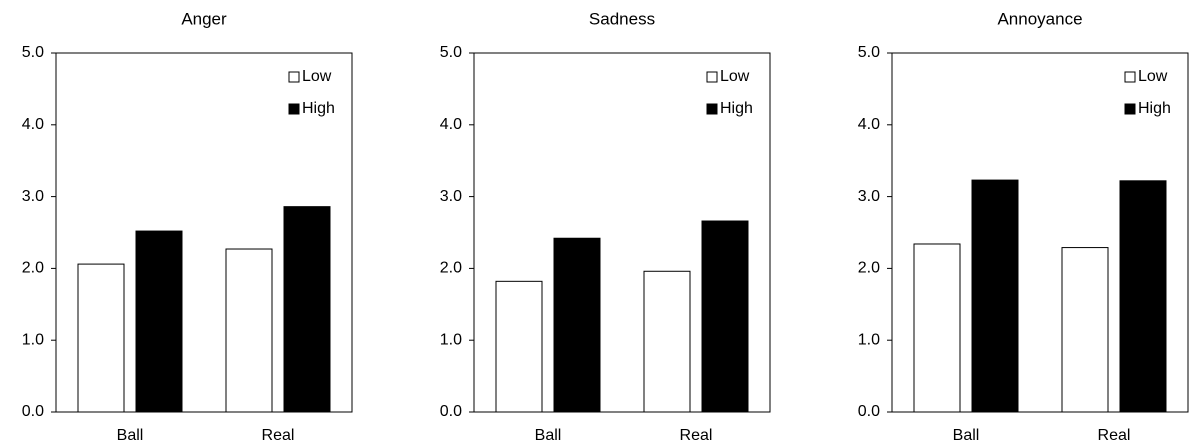 The width and height of the screenshot is (1192, 448). Describe the element at coordinates (204, 18) in the screenshot. I see `chart-title: Anger` at that location.